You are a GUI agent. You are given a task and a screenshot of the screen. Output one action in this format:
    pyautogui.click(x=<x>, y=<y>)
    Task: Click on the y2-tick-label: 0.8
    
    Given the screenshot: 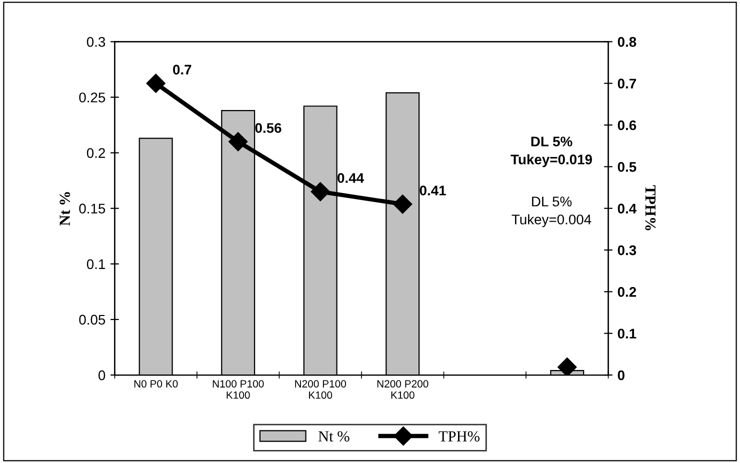 What is the action you would take?
    pyautogui.click(x=627, y=42)
    